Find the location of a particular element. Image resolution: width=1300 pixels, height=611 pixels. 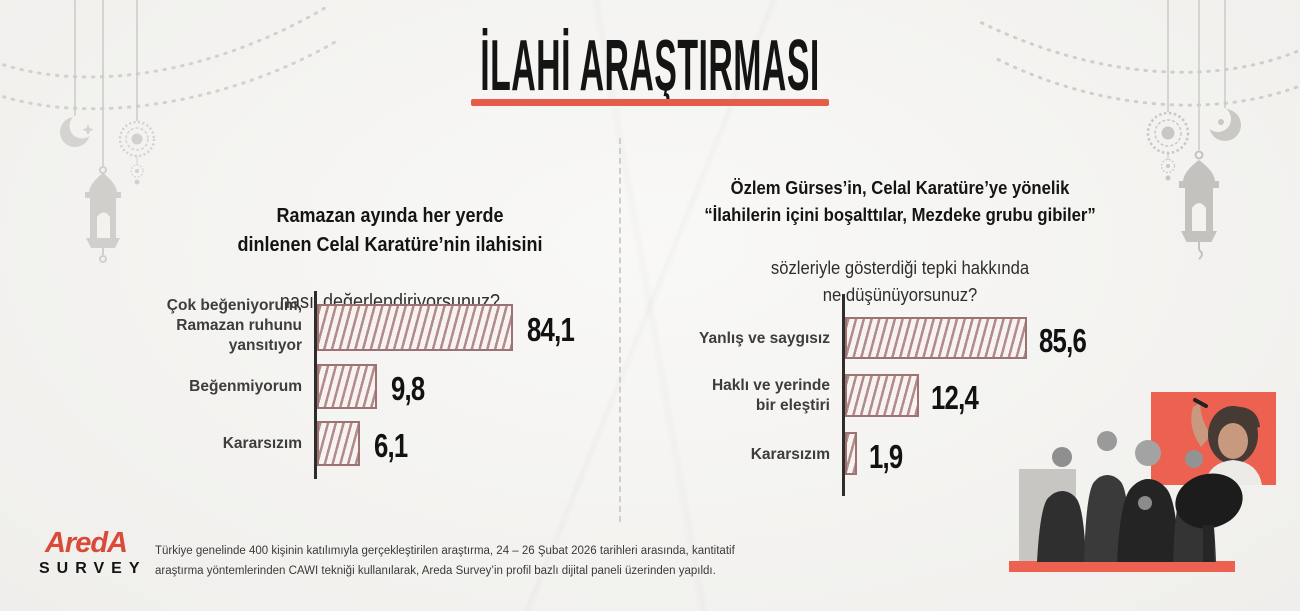

right-chart-axis is located at coordinates (843, 395).